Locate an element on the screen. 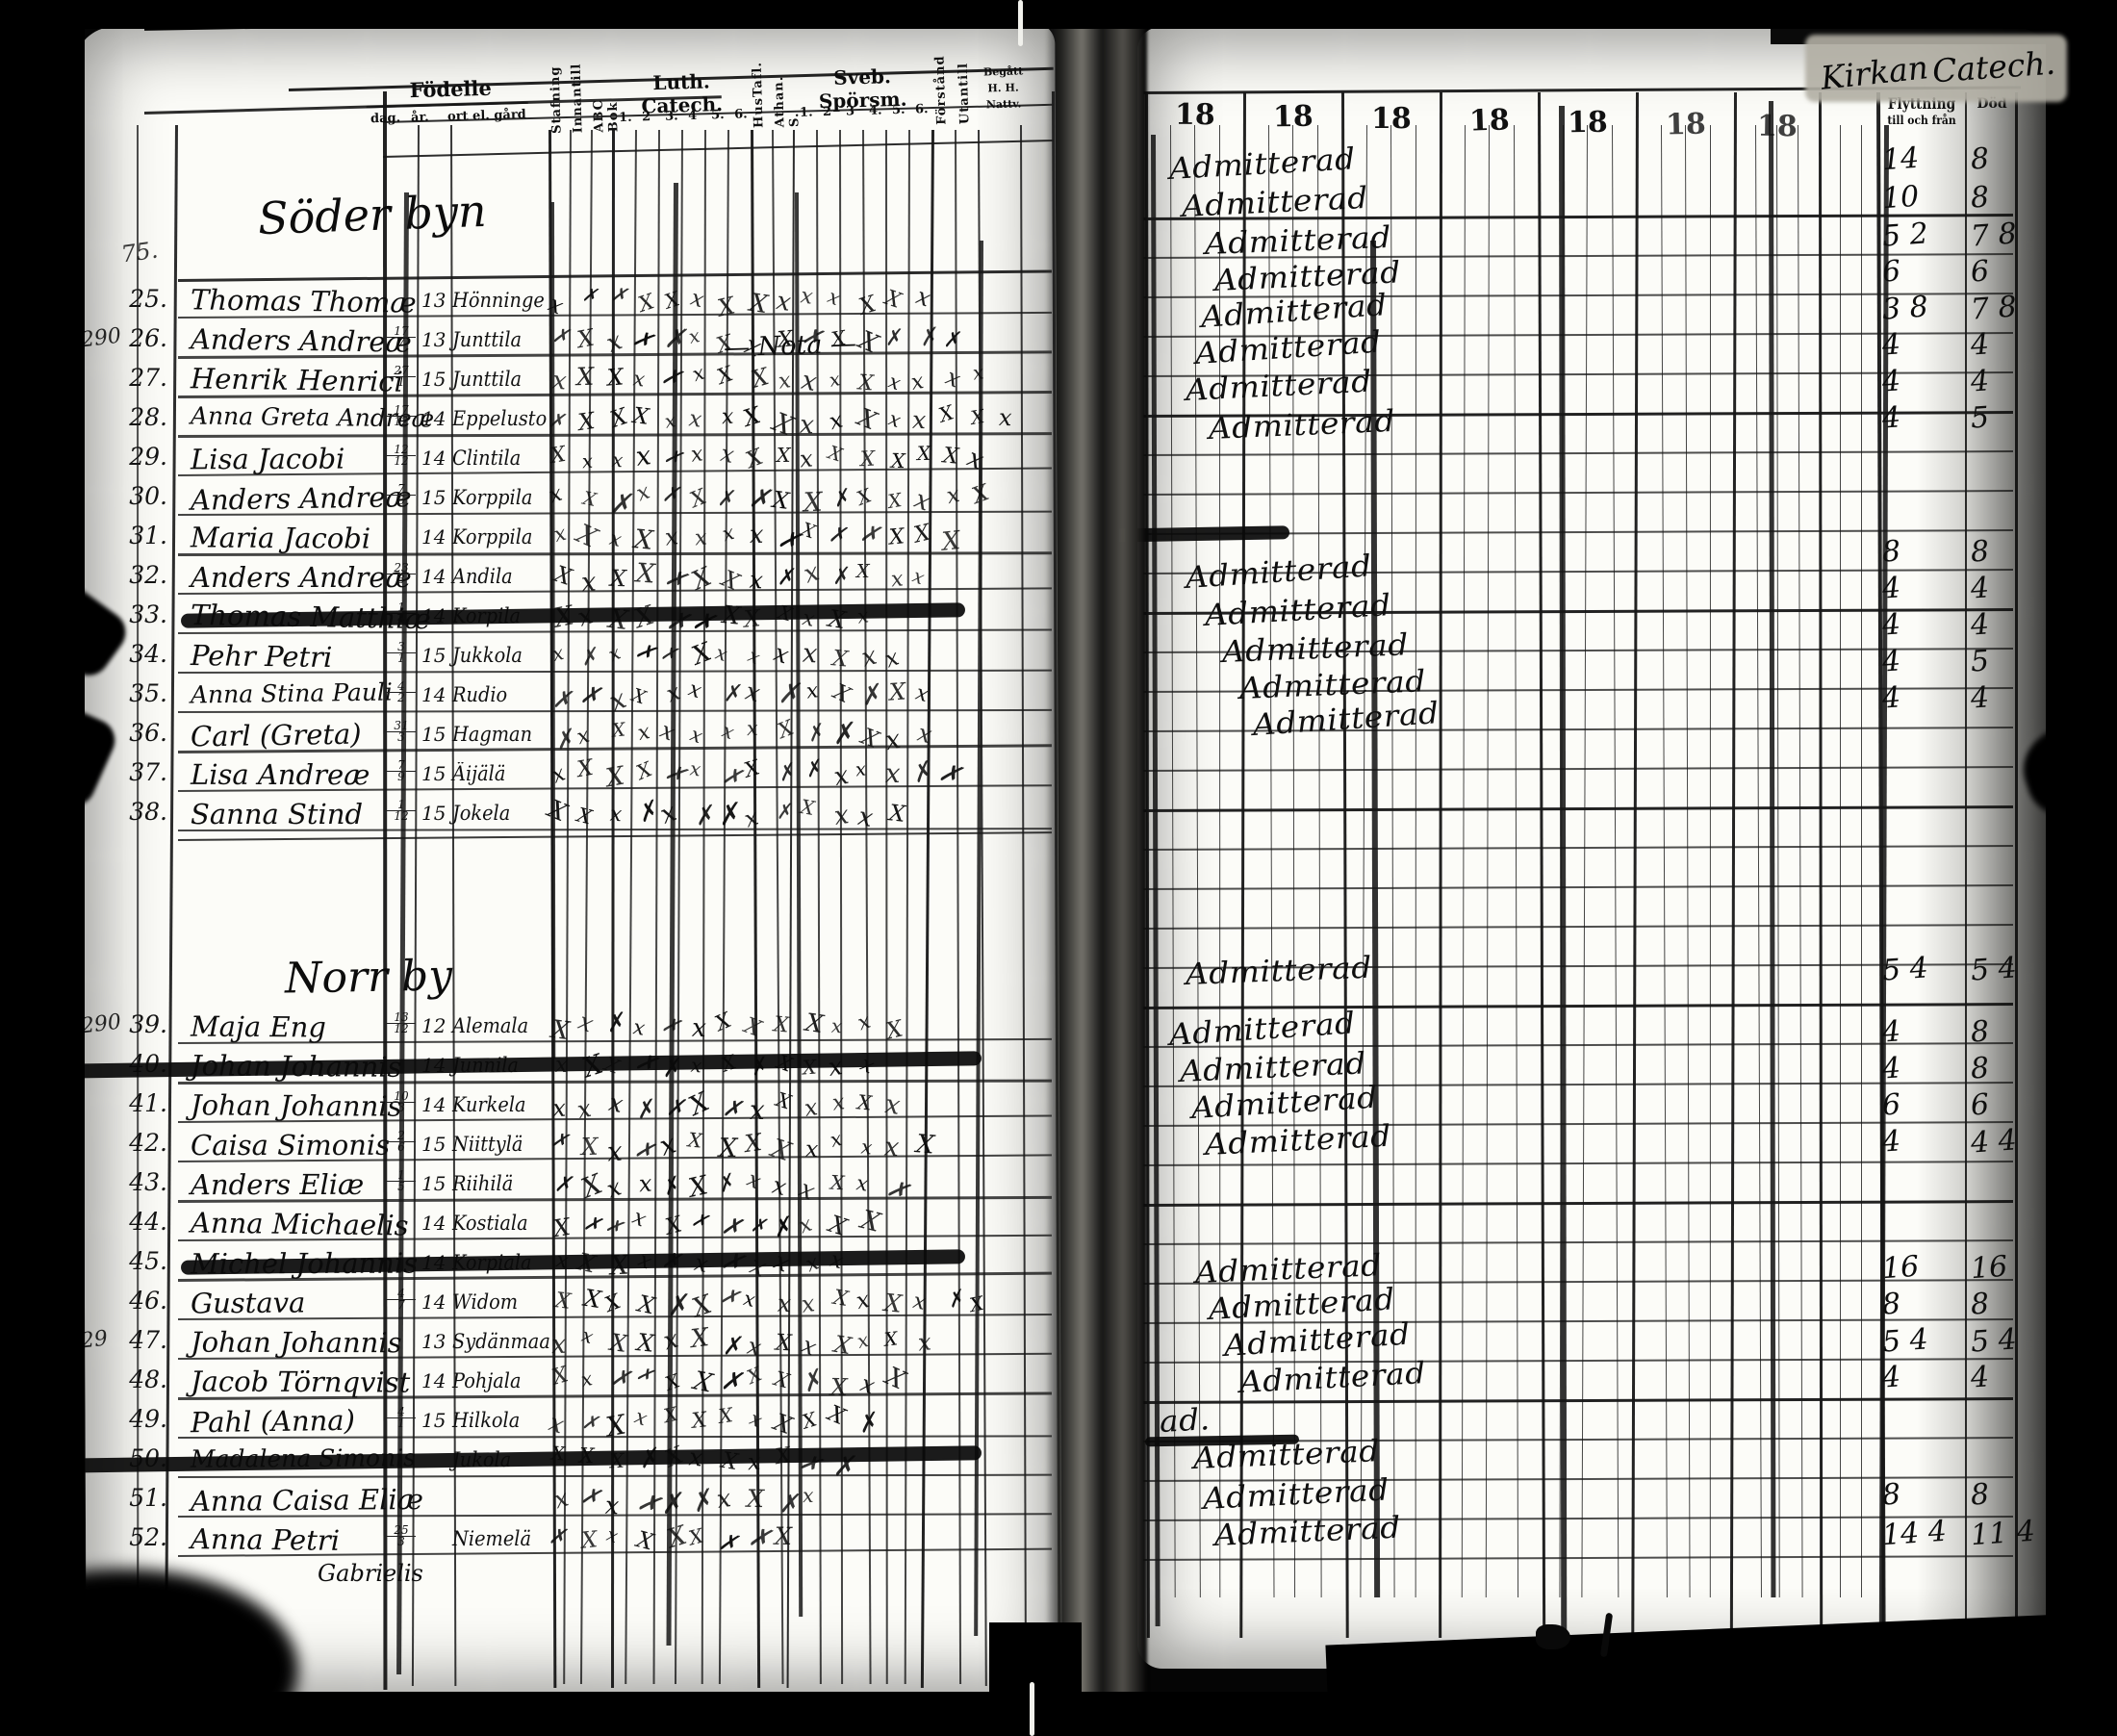 This screenshot has width=2117, height=1736. birth-place: Jukkola is located at coordinates (488, 655).